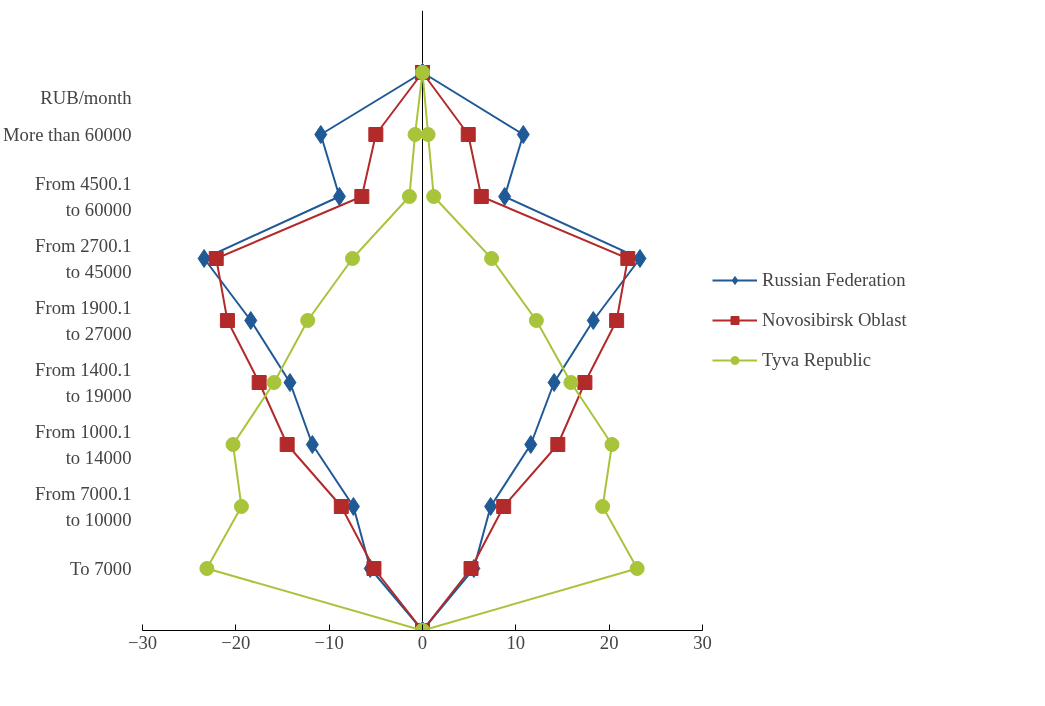 Image resolution: width=1045 pixels, height=706 pixels. Describe the element at coordinates (83, 196) in the screenshot. I see `y-tick-label: From 4500.1 to 60000` at that location.